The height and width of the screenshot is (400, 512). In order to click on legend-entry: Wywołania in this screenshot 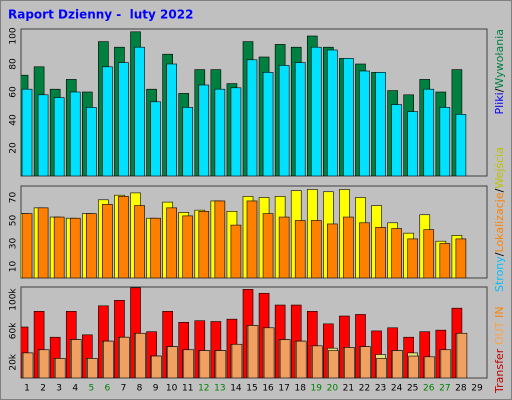, I will do `click(499, 59)`.